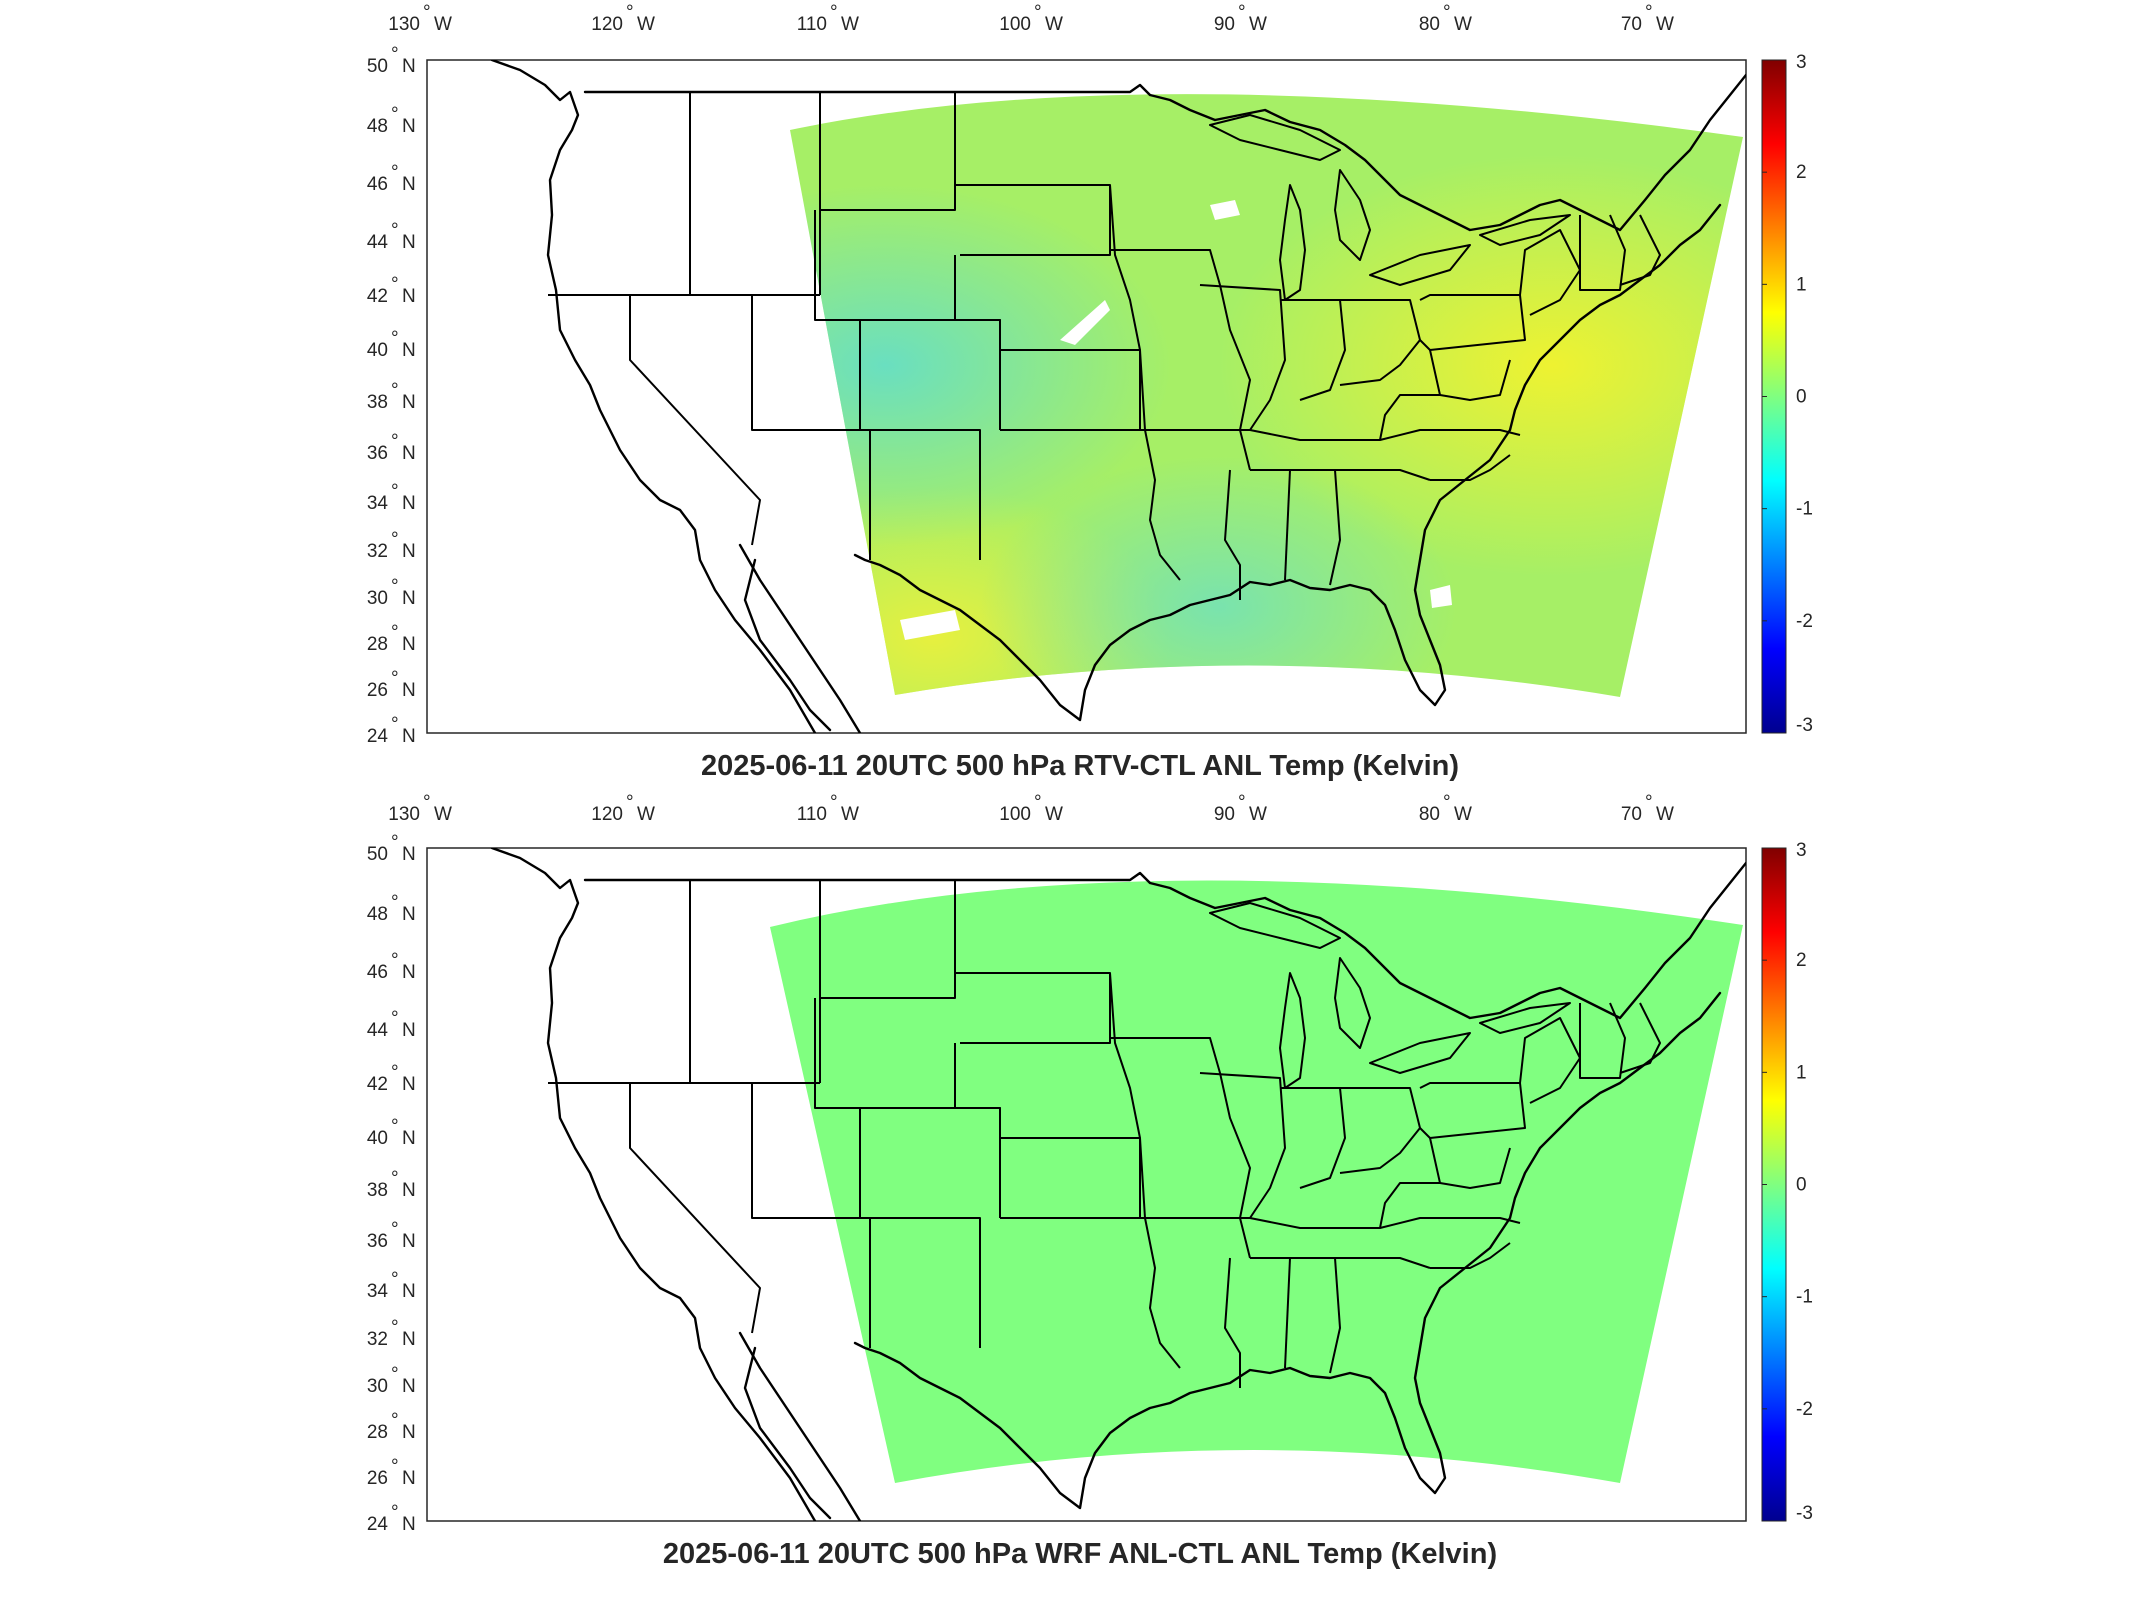 The width and height of the screenshot is (2133, 1600). What do you see at coordinates (378, 242) in the screenshot?
I see `svg-text: 44` at bounding box center [378, 242].